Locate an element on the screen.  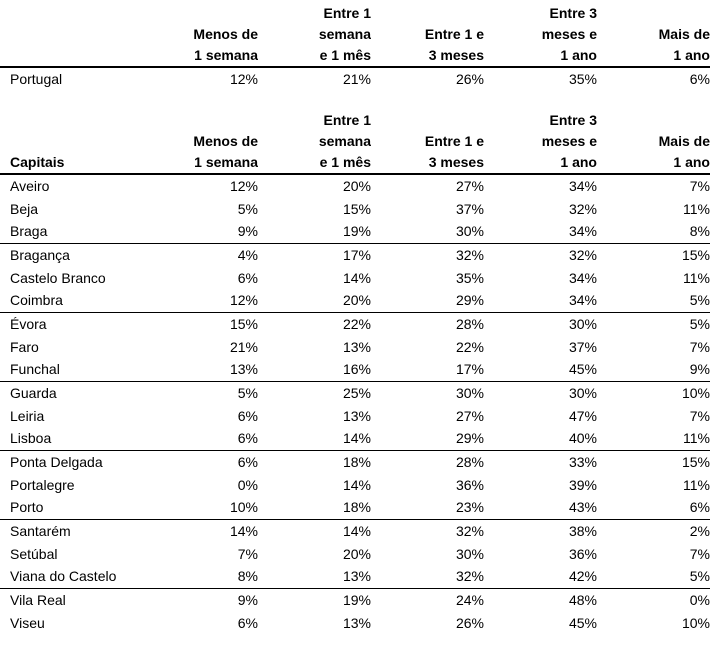
value-cell: 36% is located at coordinates (582, 553).